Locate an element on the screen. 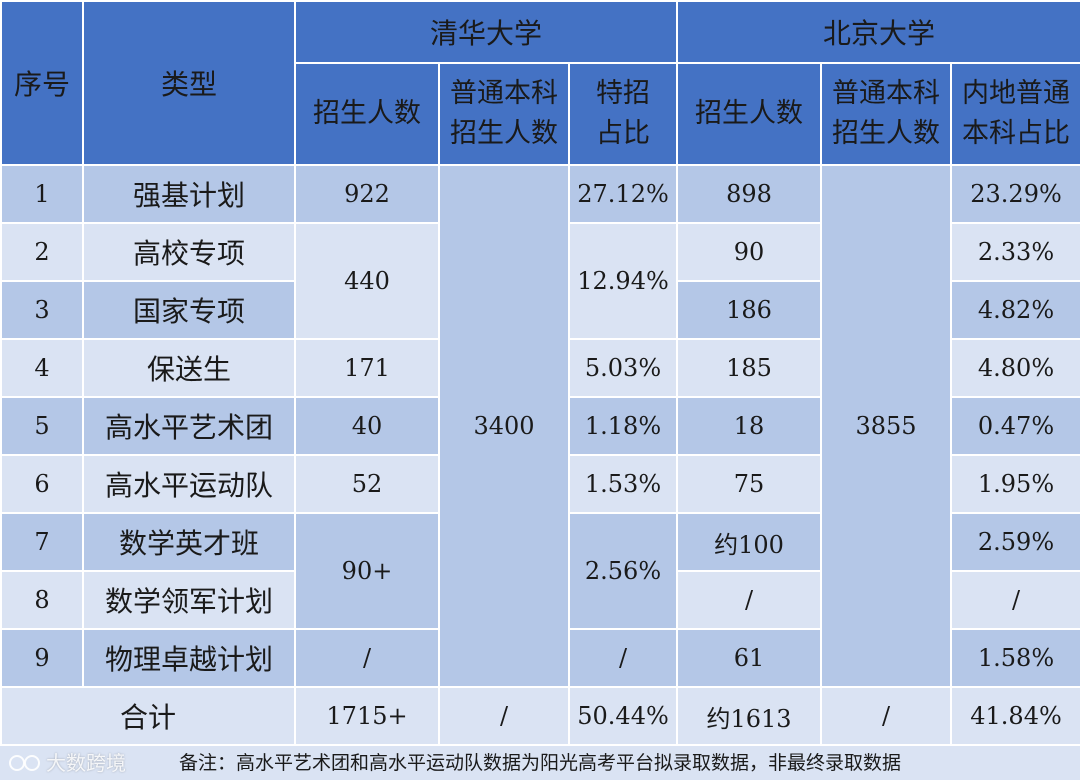 The width and height of the screenshot is (1080, 780). table-row: 8 数学领军计划 / / is located at coordinates (540, 600).